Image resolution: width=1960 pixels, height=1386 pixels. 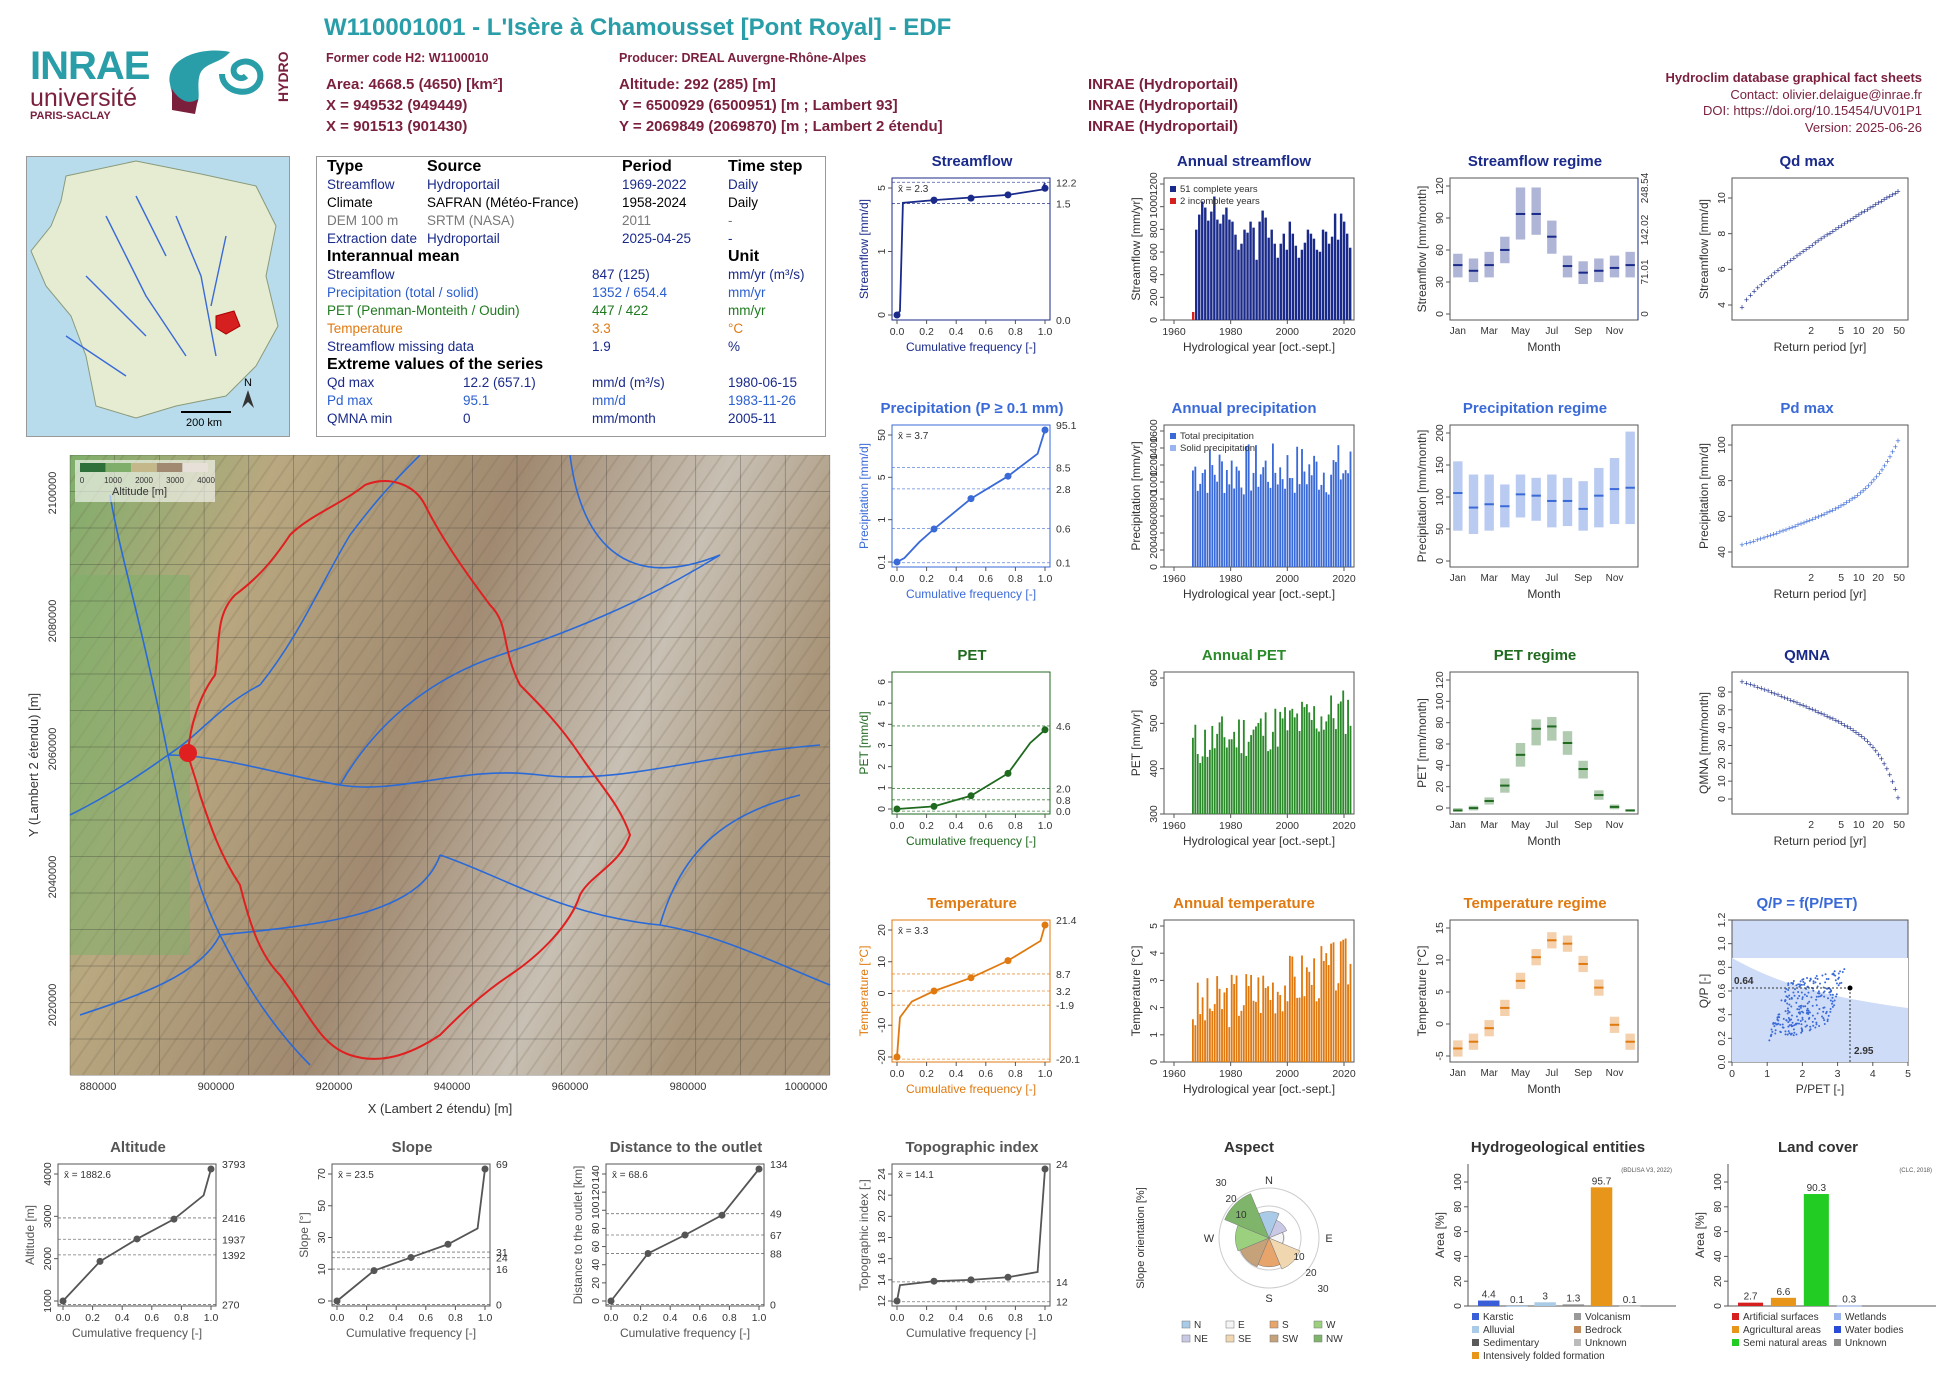 I want to click on producer: Producer: DREAL Auvergne-Rhône-Alpes, so click(x=743, y=58).